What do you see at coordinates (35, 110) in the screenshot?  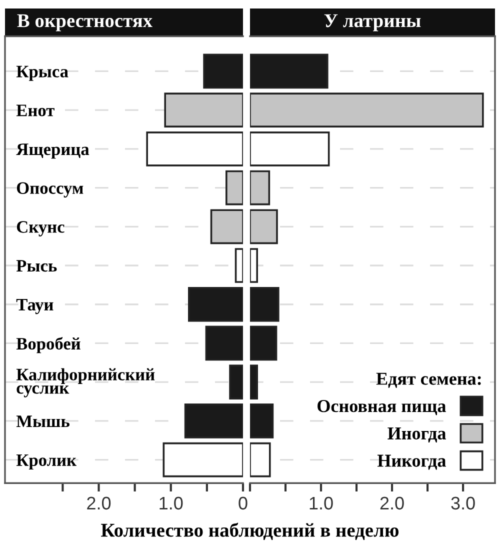 I see `y-tick-label: Енот` at bounding box center [35, 110].